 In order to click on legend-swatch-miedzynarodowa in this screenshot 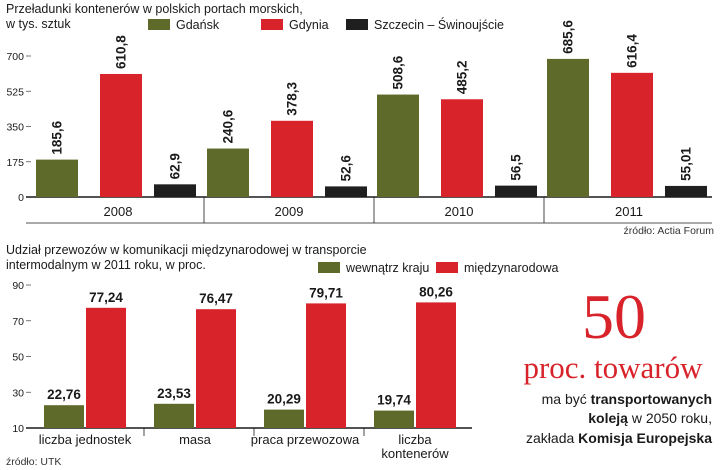, I will do `click(447, 267)`.